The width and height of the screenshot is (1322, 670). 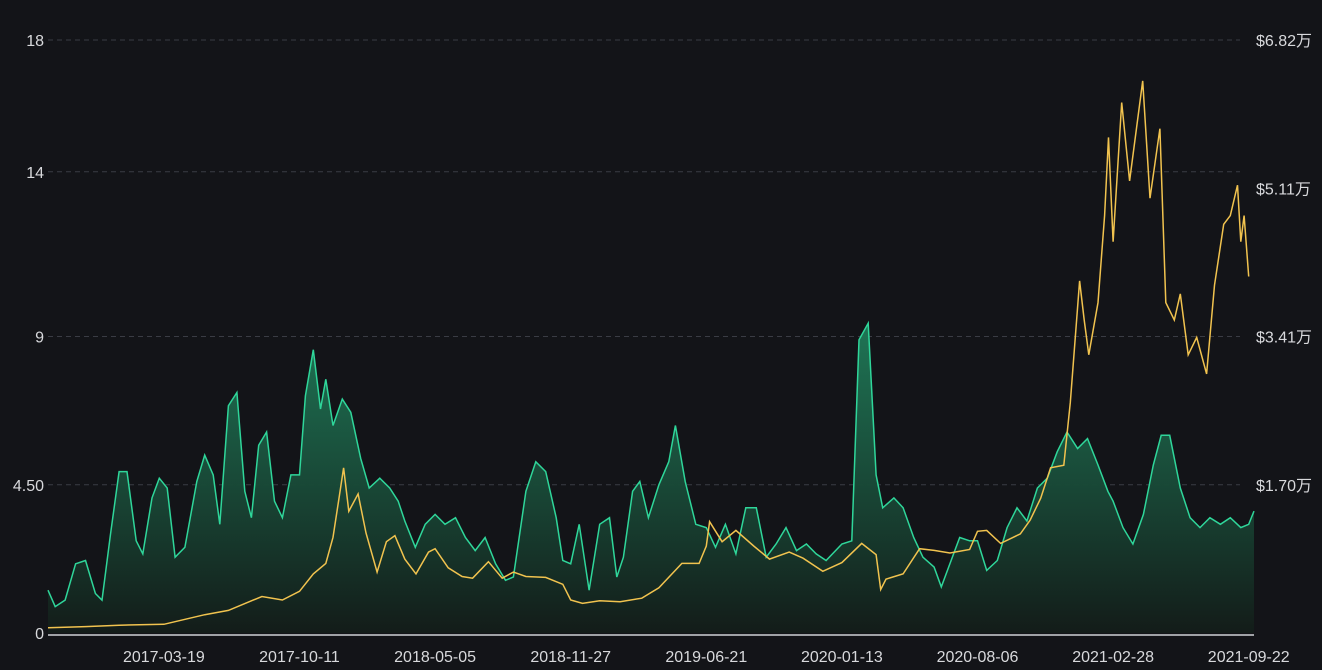 I want to click on right-axis-tick-labels: $1.70万 $3.41万 $5.11万 $6.82万, so click(x=1284, y=264).